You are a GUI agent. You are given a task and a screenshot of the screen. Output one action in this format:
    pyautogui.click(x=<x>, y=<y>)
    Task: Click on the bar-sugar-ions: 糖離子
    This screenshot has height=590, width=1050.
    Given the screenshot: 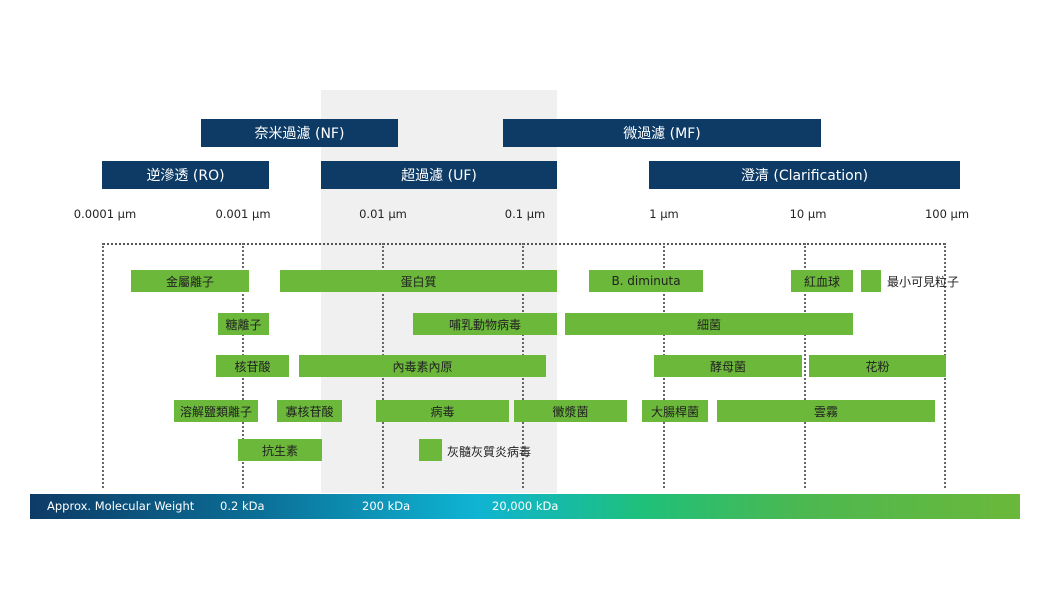 What is the action you would take?
    pyautogui.click(x=243, y=324)
    